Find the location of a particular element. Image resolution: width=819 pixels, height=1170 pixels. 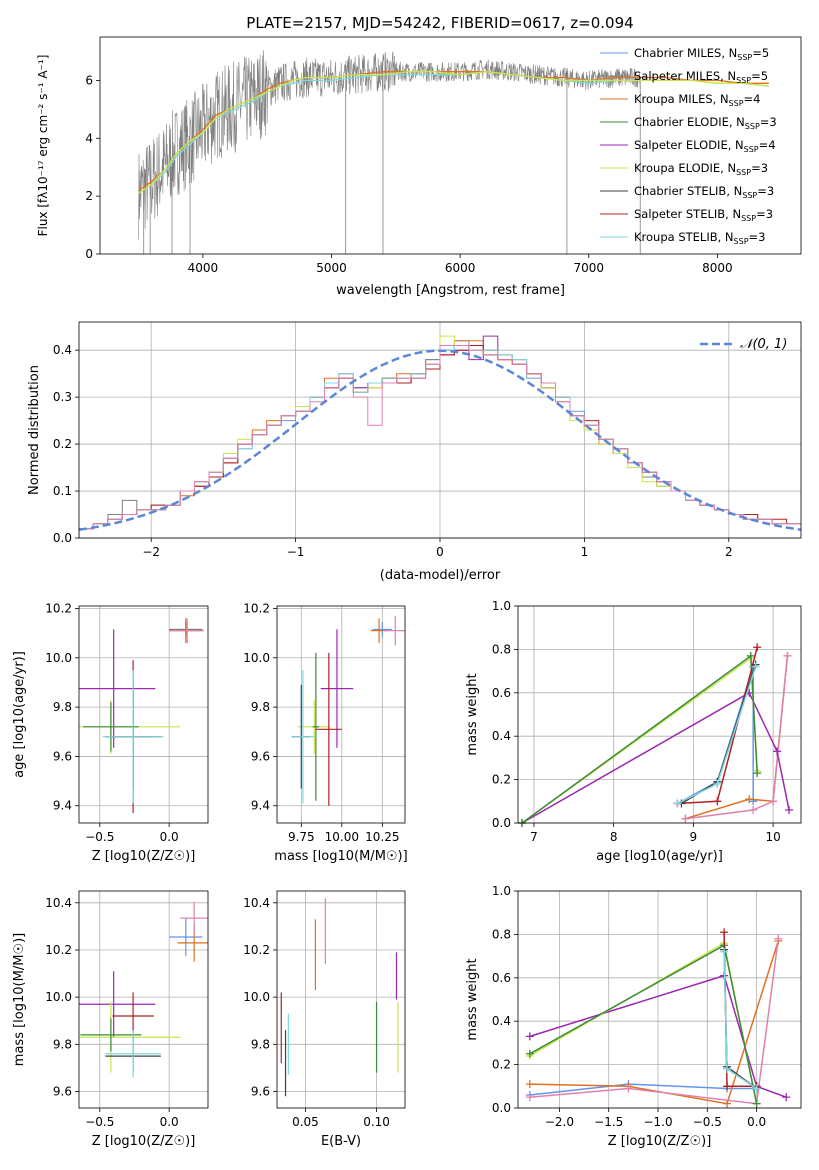

legend-label-main: Kroupa STELIB, N is located at coordinates (684, 237).